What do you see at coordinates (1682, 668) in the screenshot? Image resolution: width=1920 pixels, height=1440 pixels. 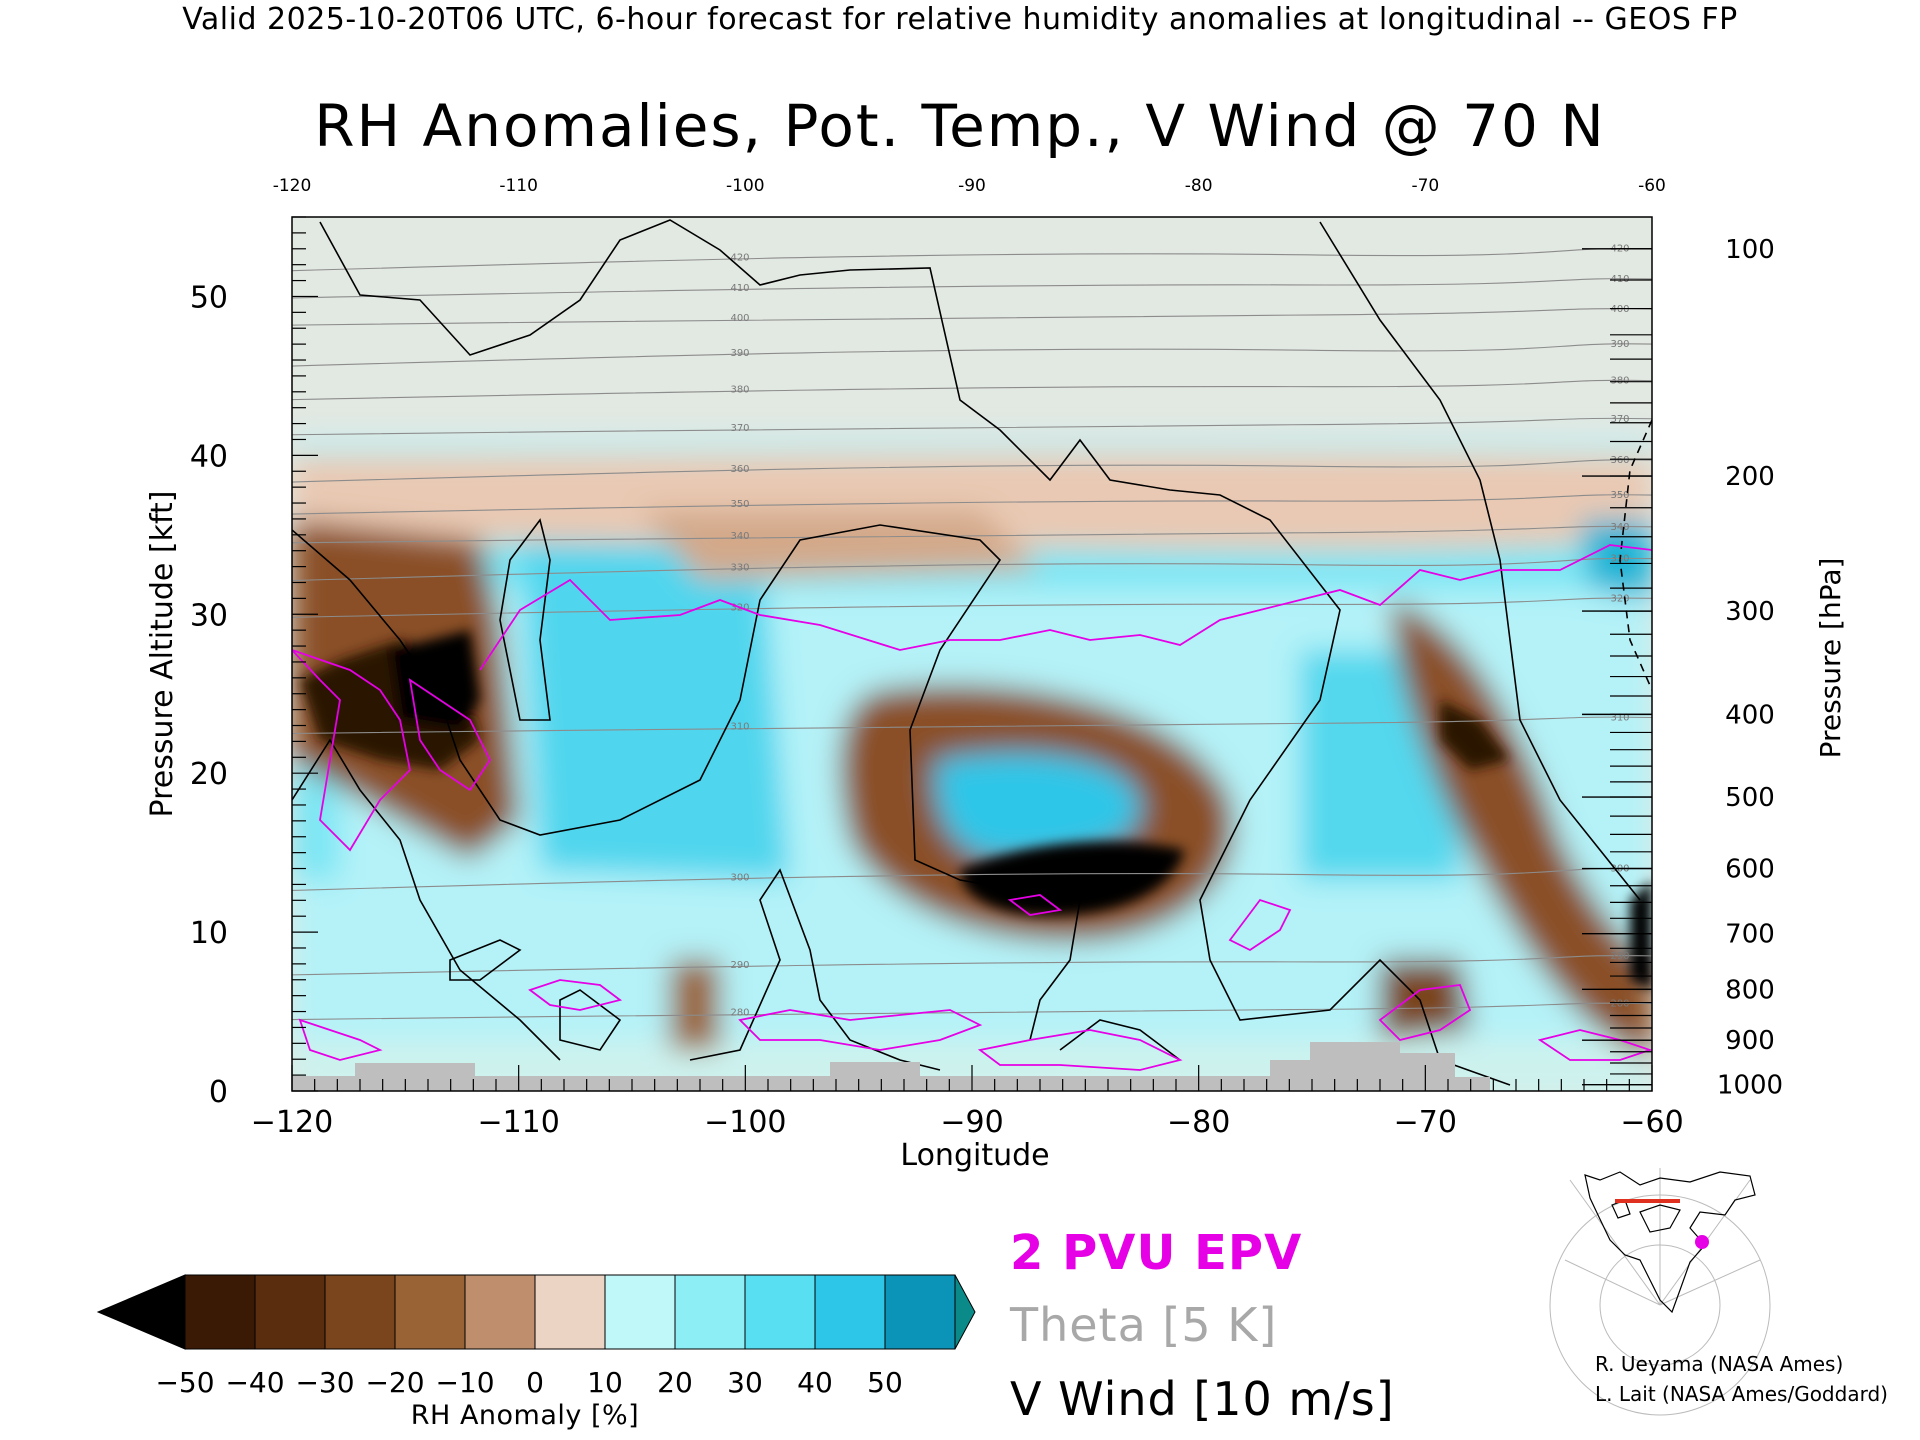 I see `pressure-axis: 100 200 300 400 500 600 700 800 900 1000` at bounding box center [1682, 668].